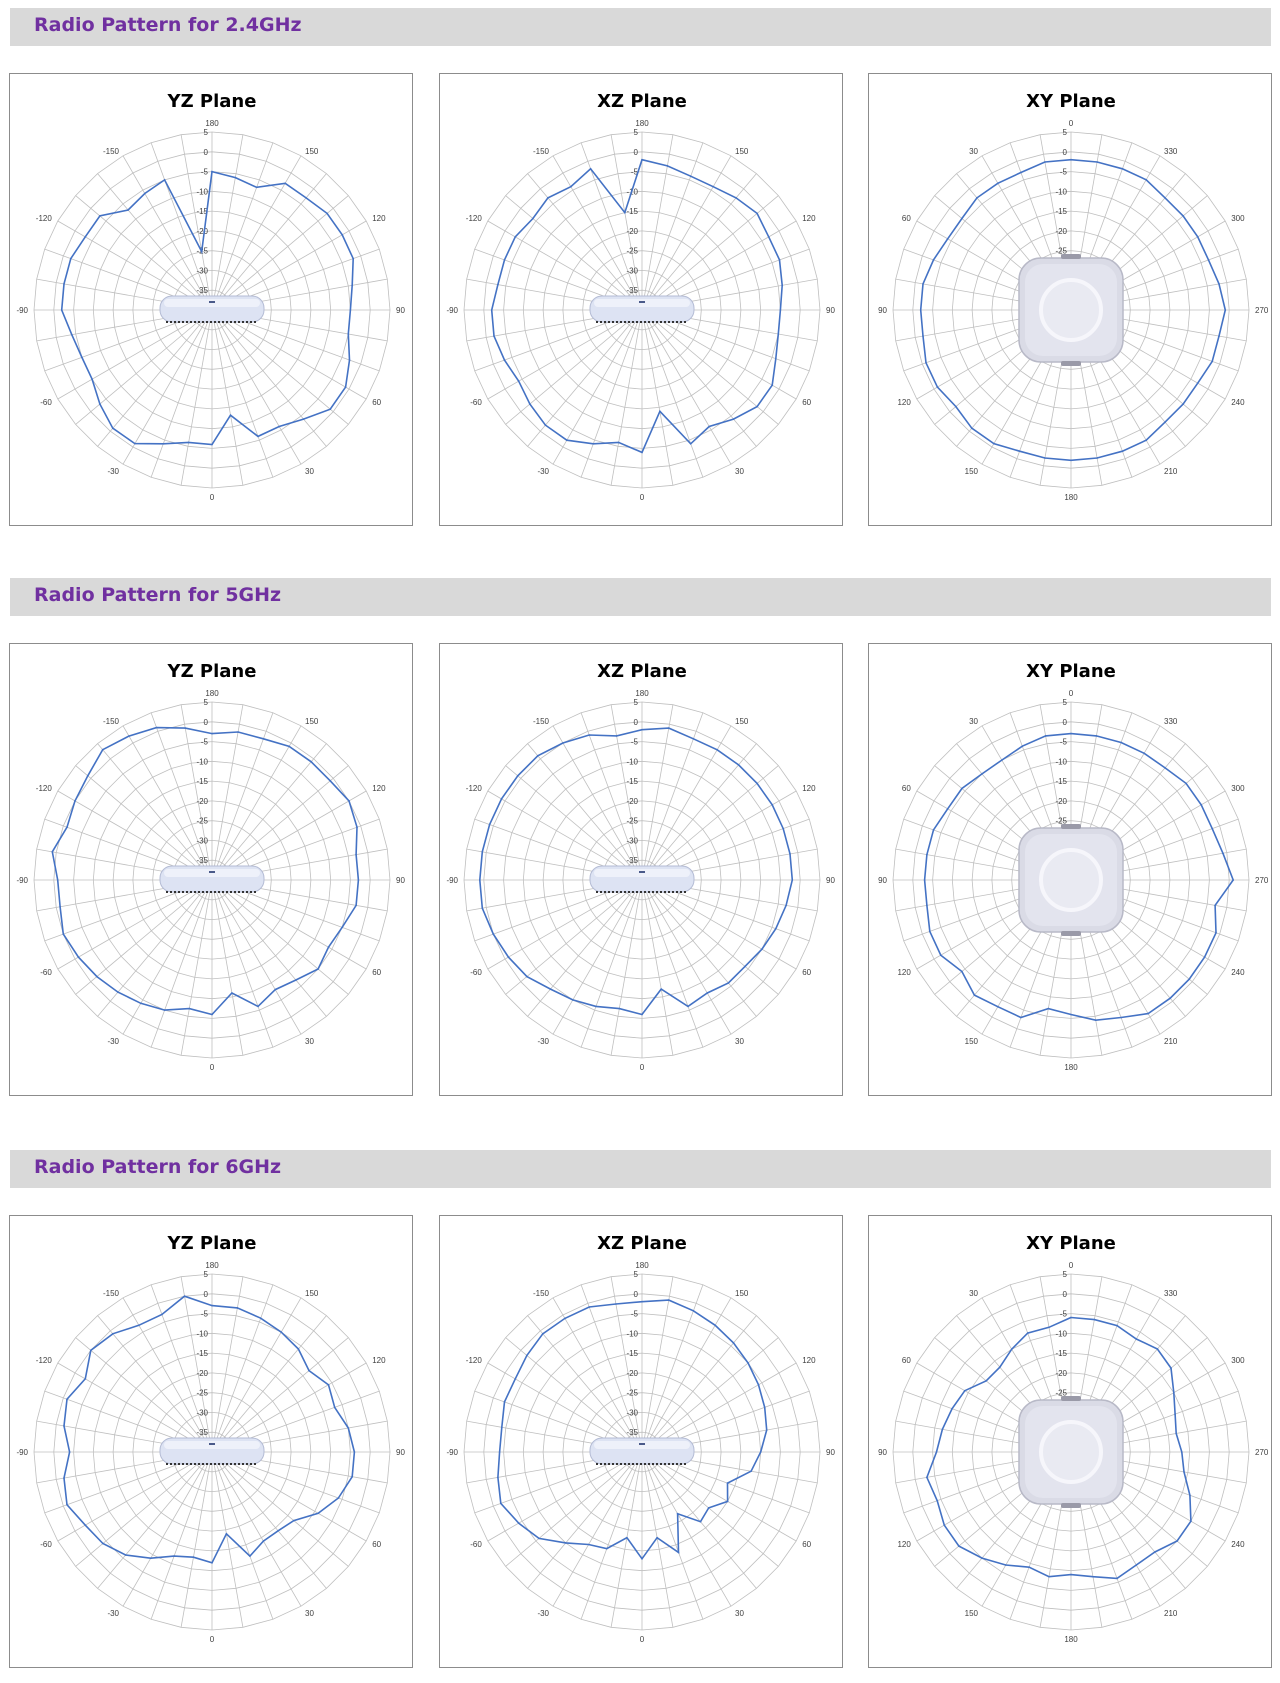  What do you see at coordinates (972, 1041) in the screenshot?
I see `angle-label: 150` at bounding box center [972, 1041].